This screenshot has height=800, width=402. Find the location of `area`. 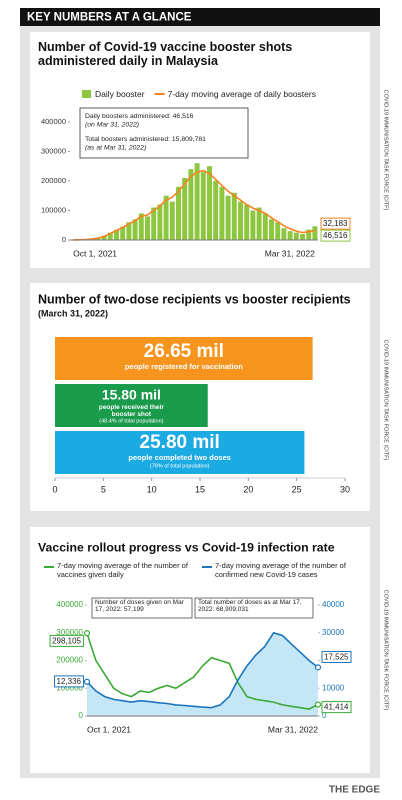

area is located at coordinates (202, 674).